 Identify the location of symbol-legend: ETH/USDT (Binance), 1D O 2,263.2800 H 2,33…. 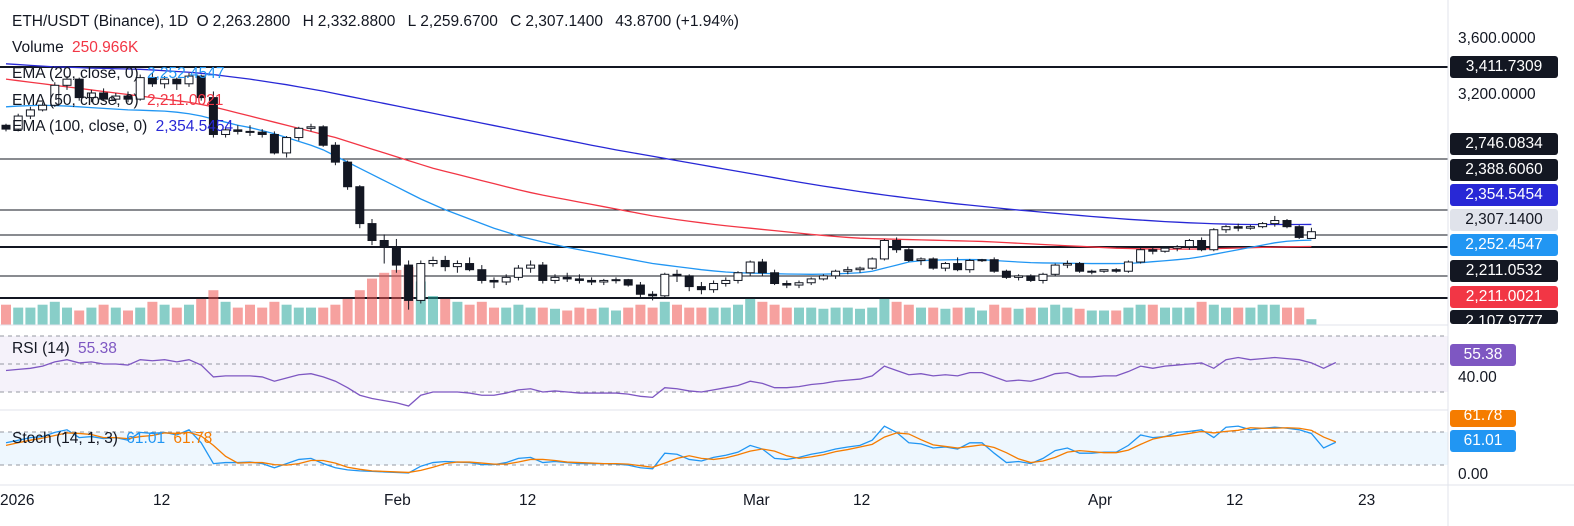
(377, 22).